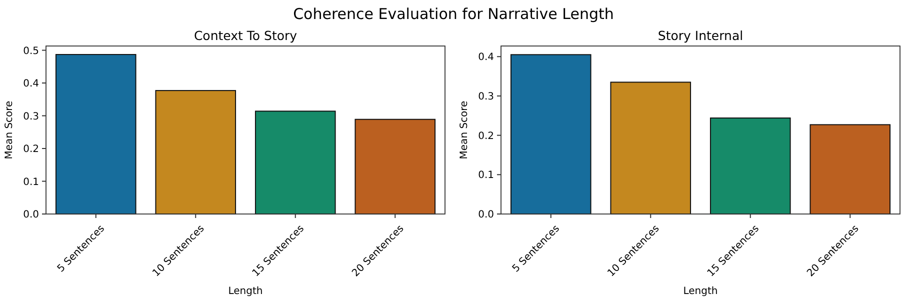 The width and height of the screenshot is (907, 302). What do you see at coordinates (701, 35) in the screenshot?
I see `chart-title: Story Internal` at bounding box center [701, 35].